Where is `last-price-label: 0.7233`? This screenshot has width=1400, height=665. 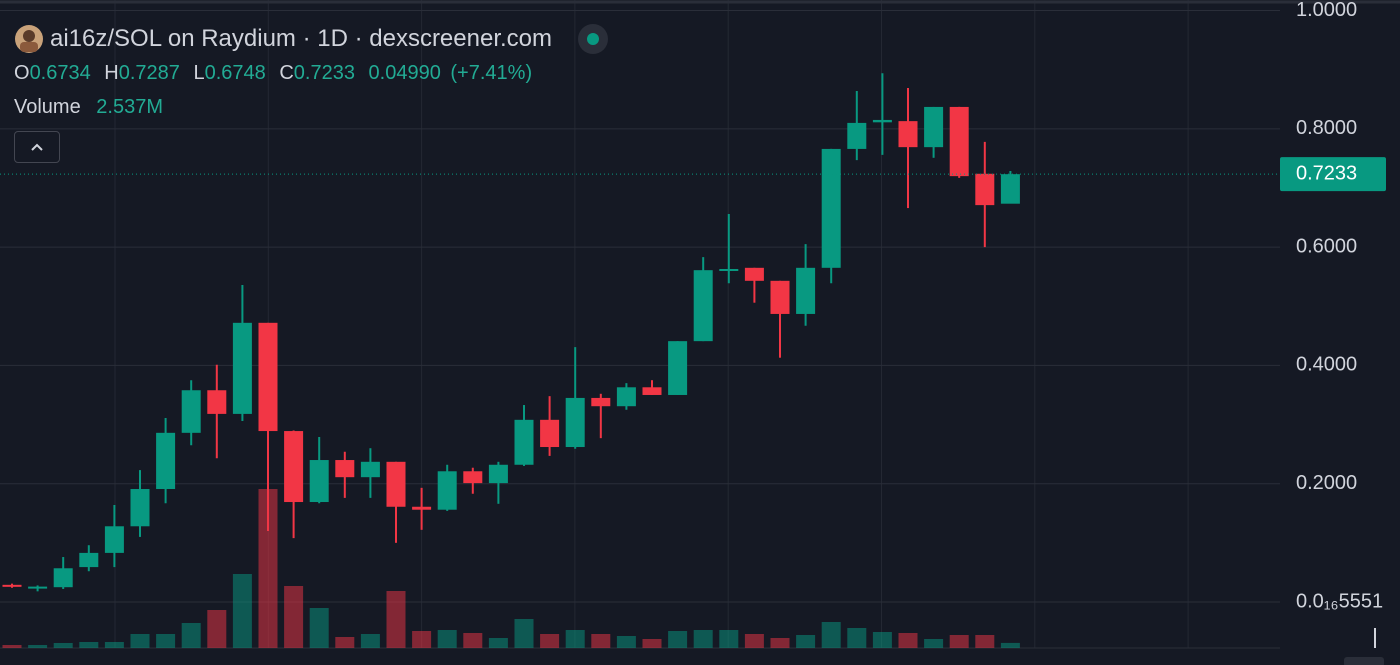 last-price-label: 0.7233 is located at coordinates (1326, 173).